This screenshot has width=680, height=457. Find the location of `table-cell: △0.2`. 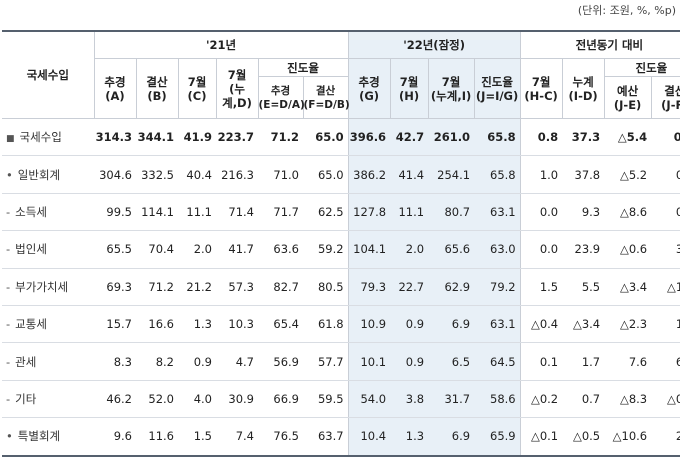

table-cell: △0.2 is located at coordinates (541, 399).